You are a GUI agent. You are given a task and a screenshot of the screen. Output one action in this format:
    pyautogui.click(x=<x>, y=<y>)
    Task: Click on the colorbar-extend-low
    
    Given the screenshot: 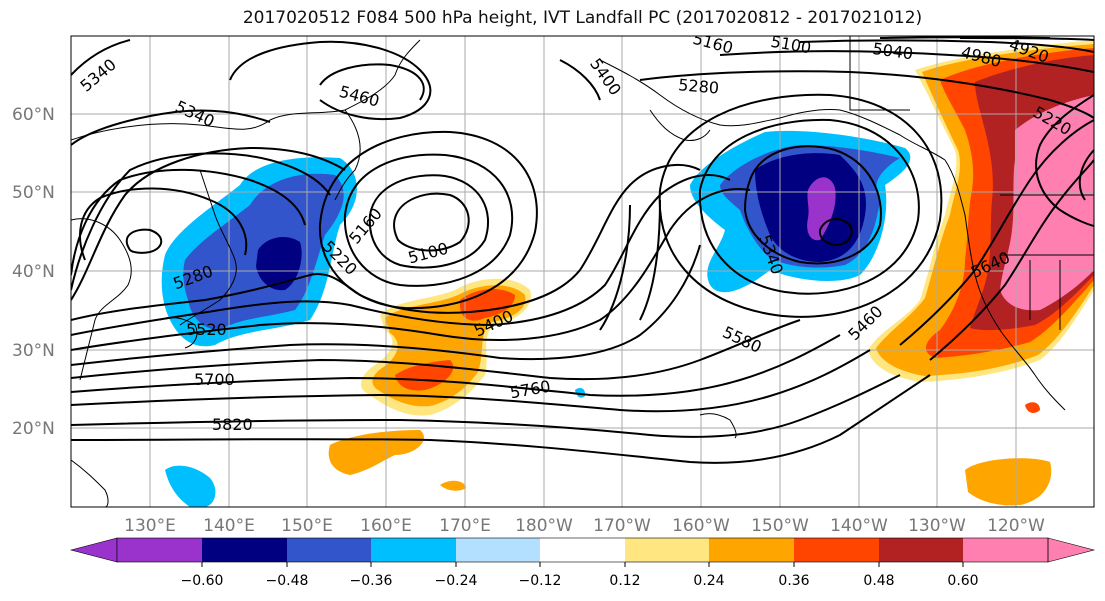 What is the action you would take?
    pyautogui.click(x=93, y=550)
    